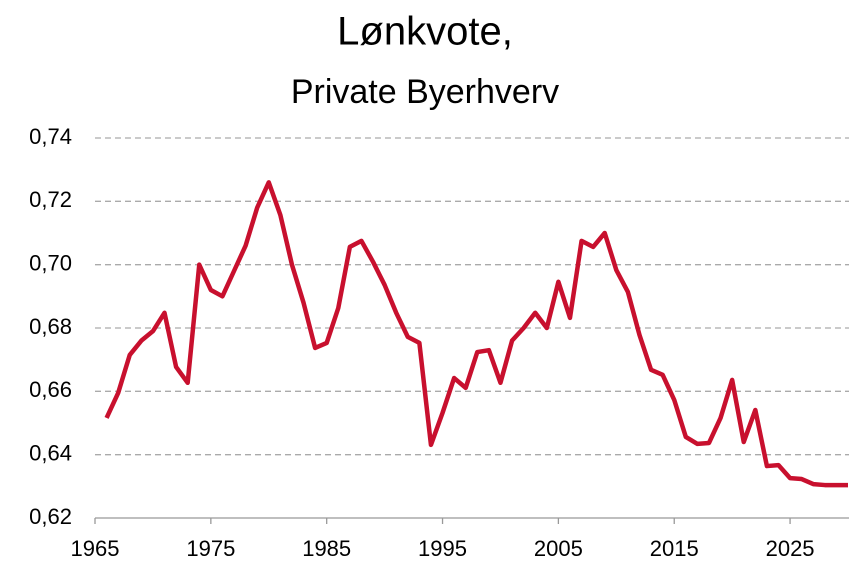  What do you see at coordinates (50, 389) in the screenshot?
I see `y-tick-label: 0,66` at bounding box center [50, 389].